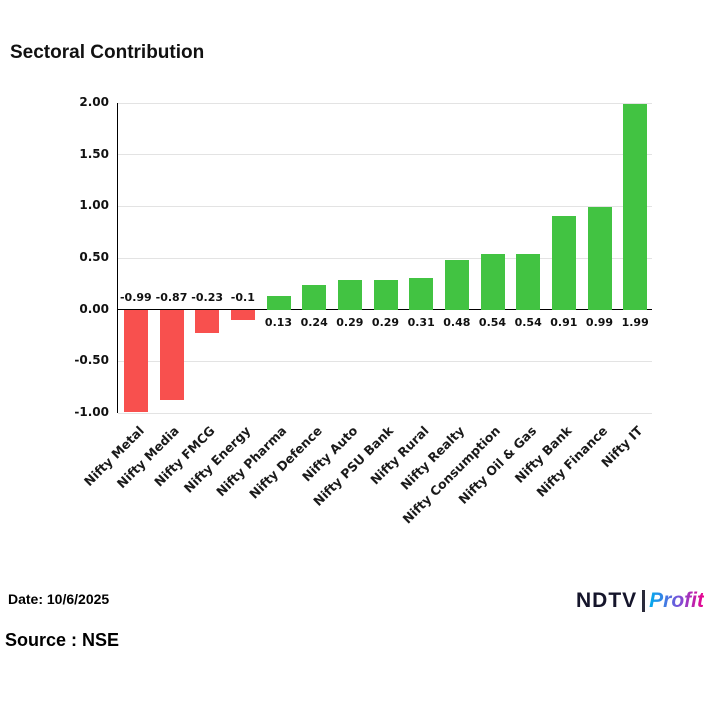 This screenshot has width=720, height=720. I want to click on bar-value-label: 0.31, so click(421, 322).